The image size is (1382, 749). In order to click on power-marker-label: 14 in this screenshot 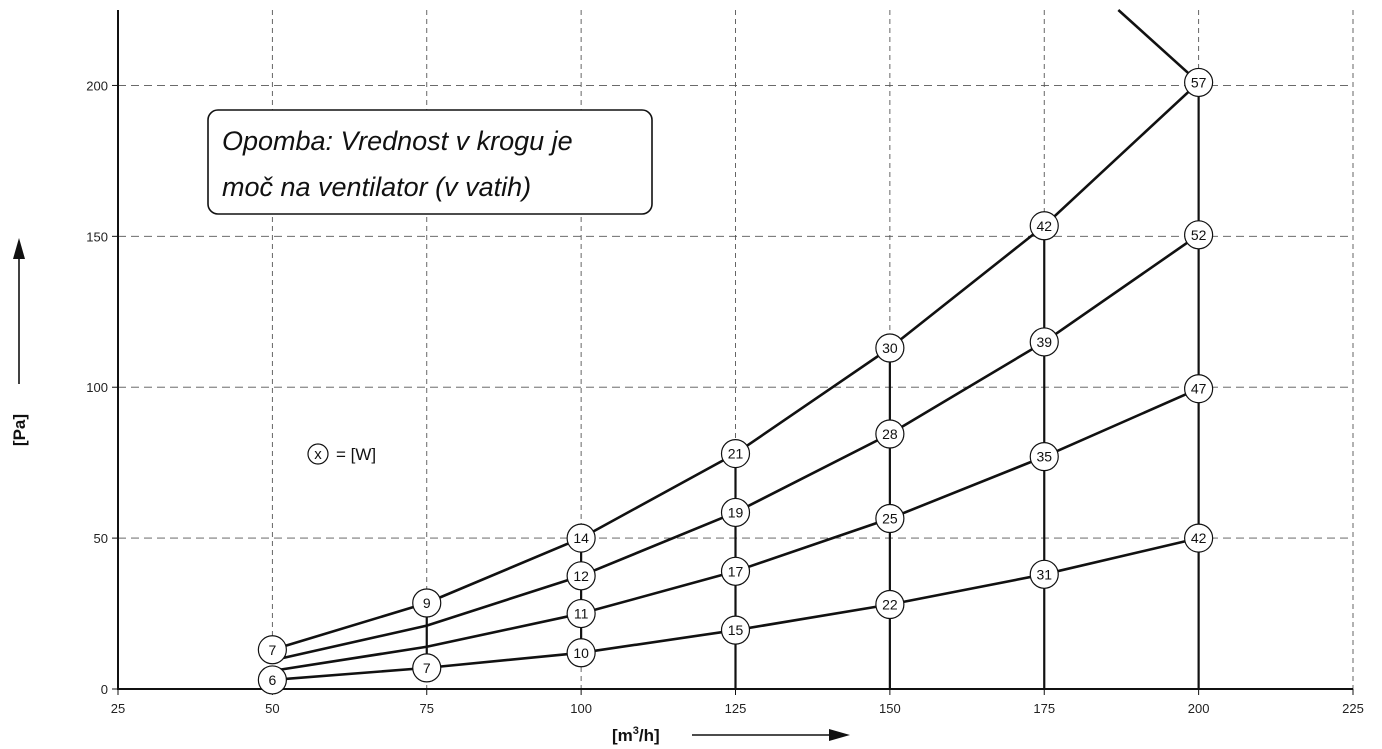, I will do `click(581, 538)`.